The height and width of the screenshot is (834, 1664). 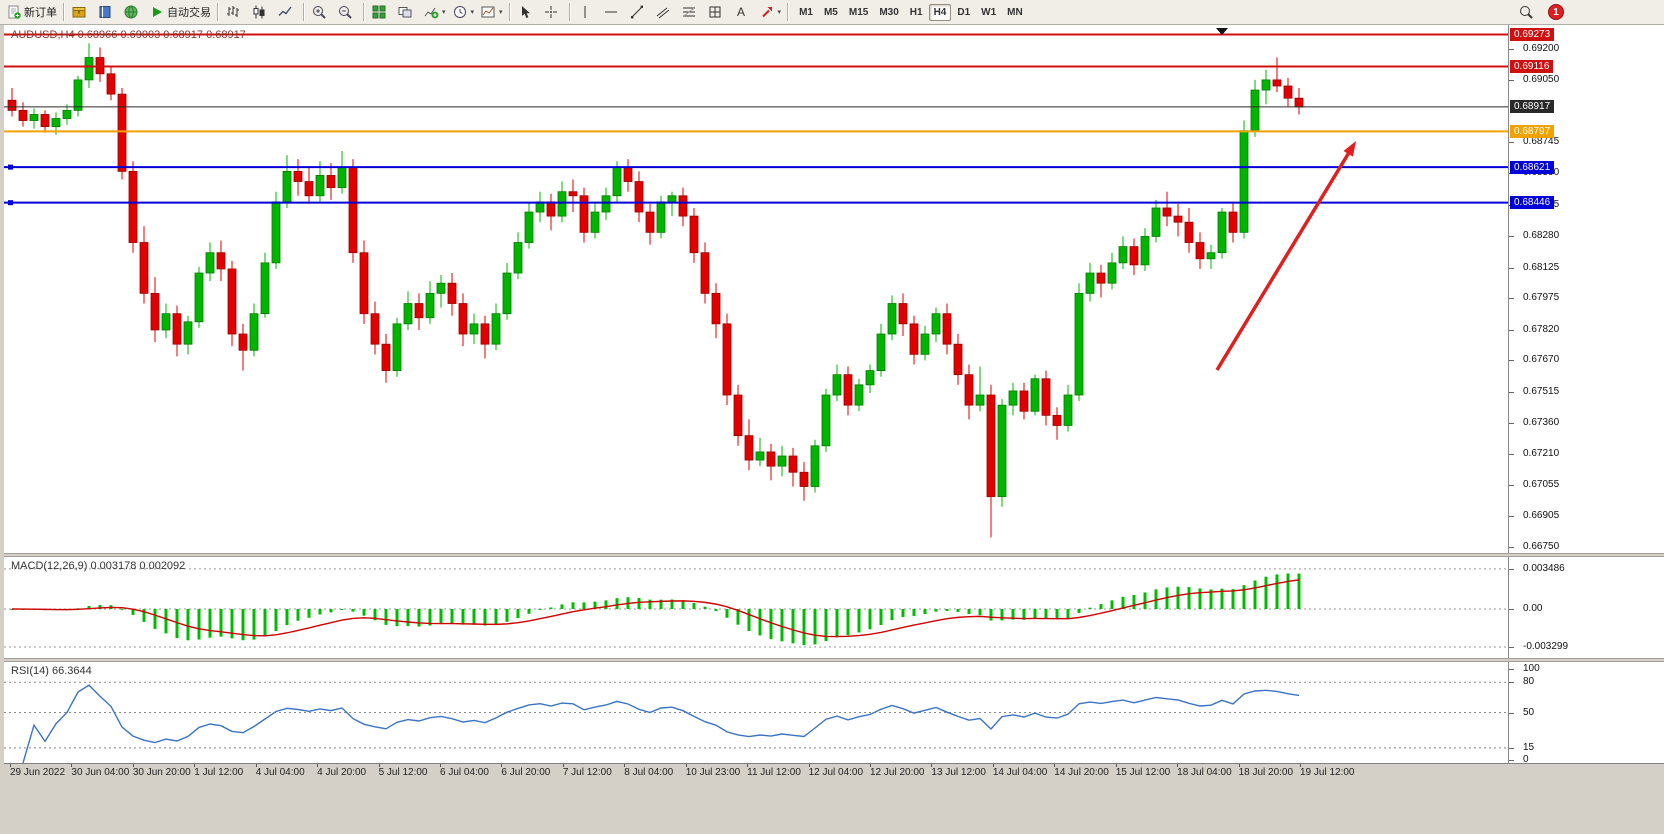 I want to click on time-tick-label: 19 Jul 12:00, so click(x=1327, y=771).